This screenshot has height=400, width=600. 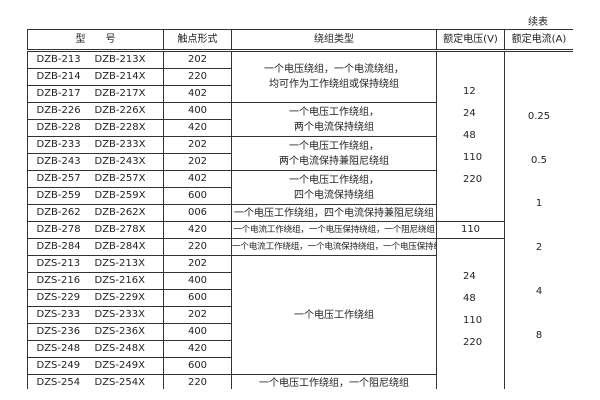 I want to click on voltage-value: 12, so click(x=469, y=91).